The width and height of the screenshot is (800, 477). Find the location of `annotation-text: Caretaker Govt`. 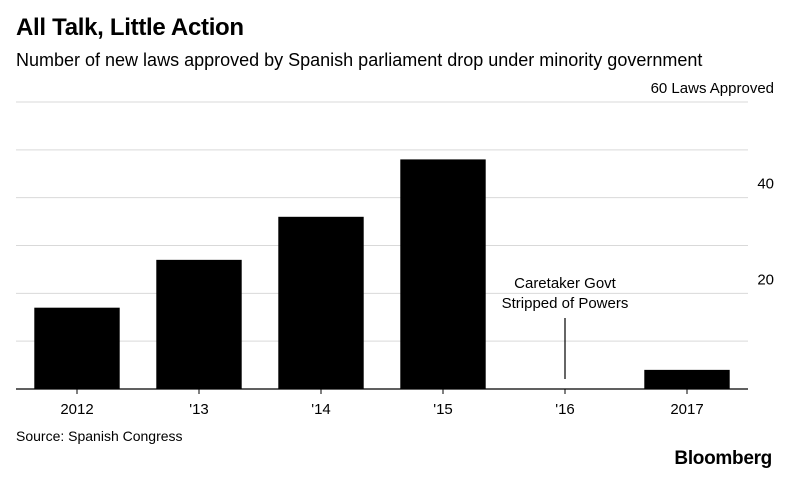

annotation-text: Caretaker Govt is located at coordinates (565, 283).